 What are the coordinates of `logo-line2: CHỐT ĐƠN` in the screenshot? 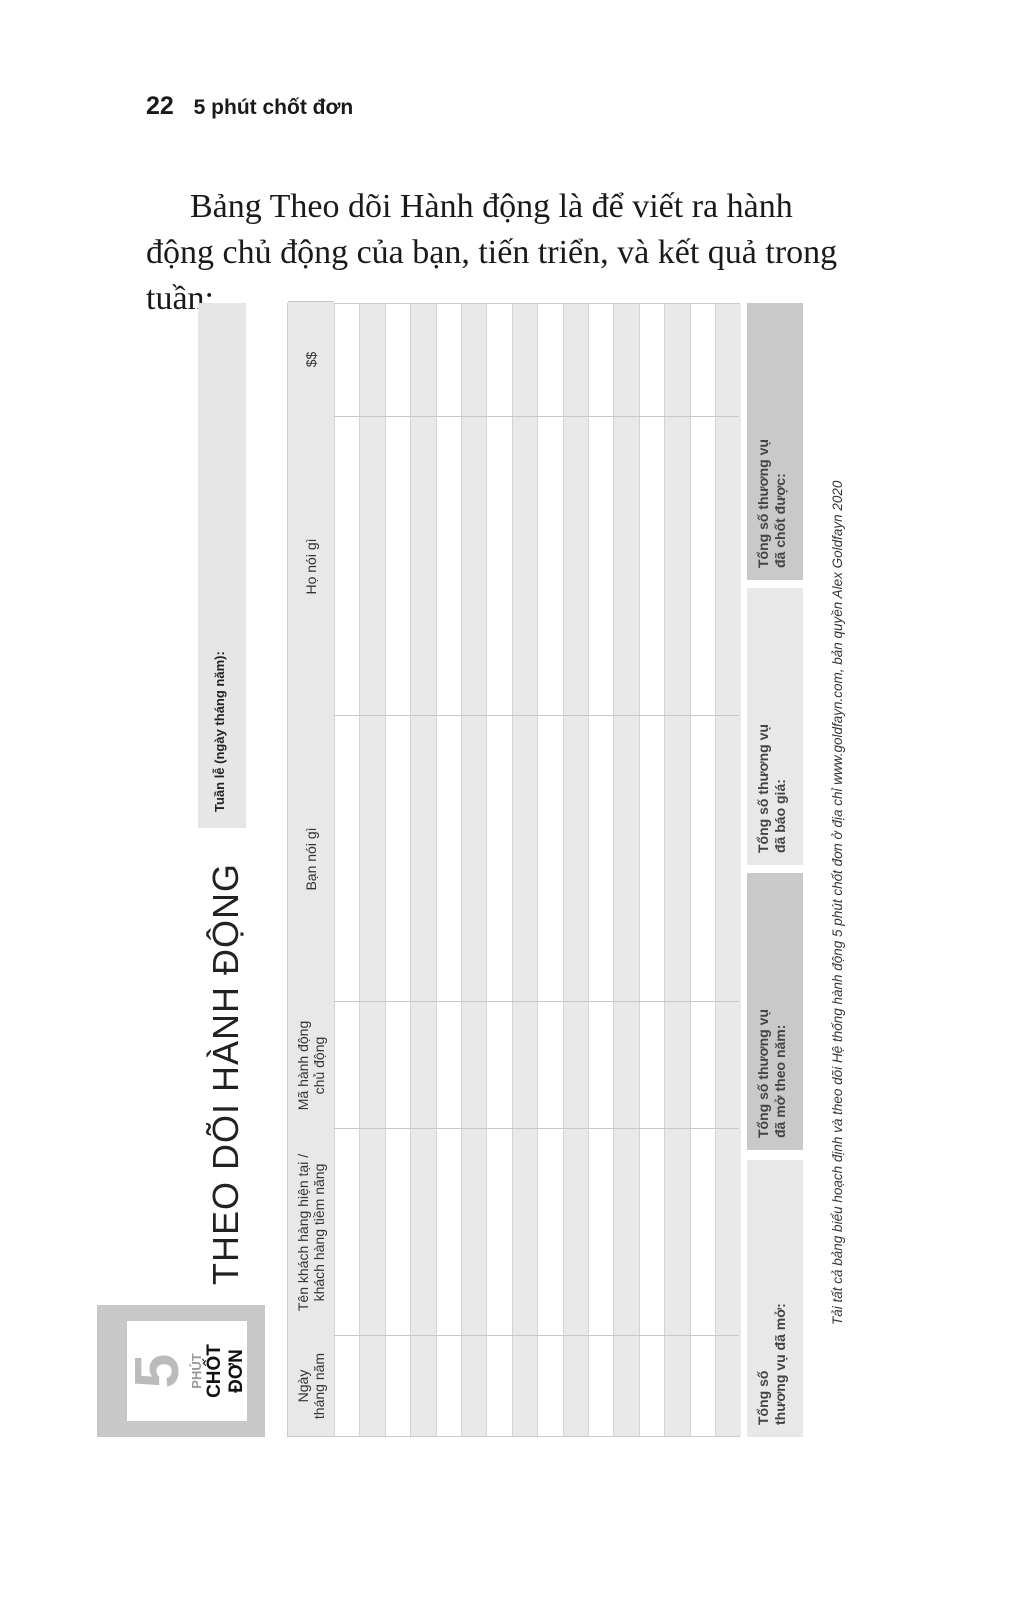 It's located at (225, 1371).